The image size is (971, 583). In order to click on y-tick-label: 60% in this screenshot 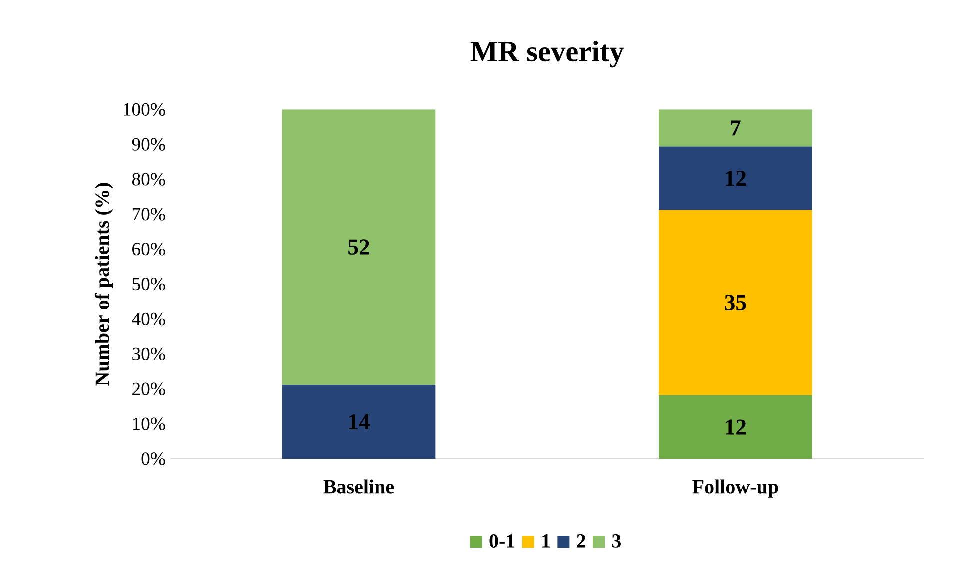, I will do `click(149, 249)`.